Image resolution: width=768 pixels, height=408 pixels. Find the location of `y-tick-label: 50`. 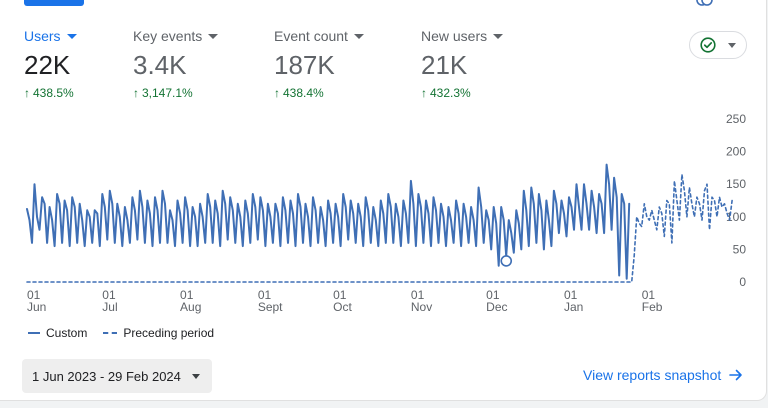

y-tick-label: 50 is located at coordinates (740, 249).